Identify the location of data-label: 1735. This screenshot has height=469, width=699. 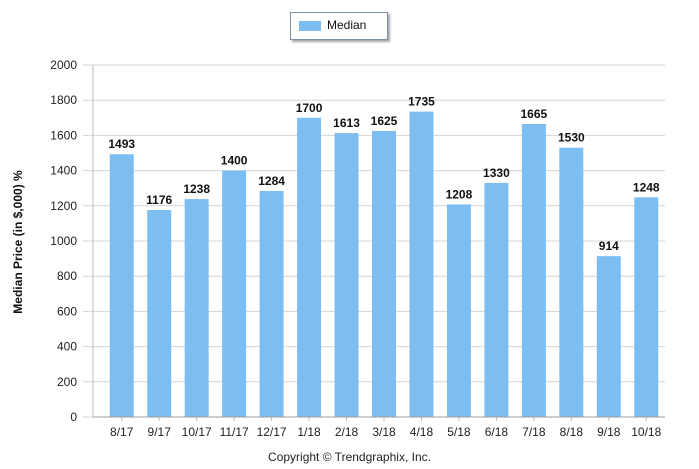
(421, 102).